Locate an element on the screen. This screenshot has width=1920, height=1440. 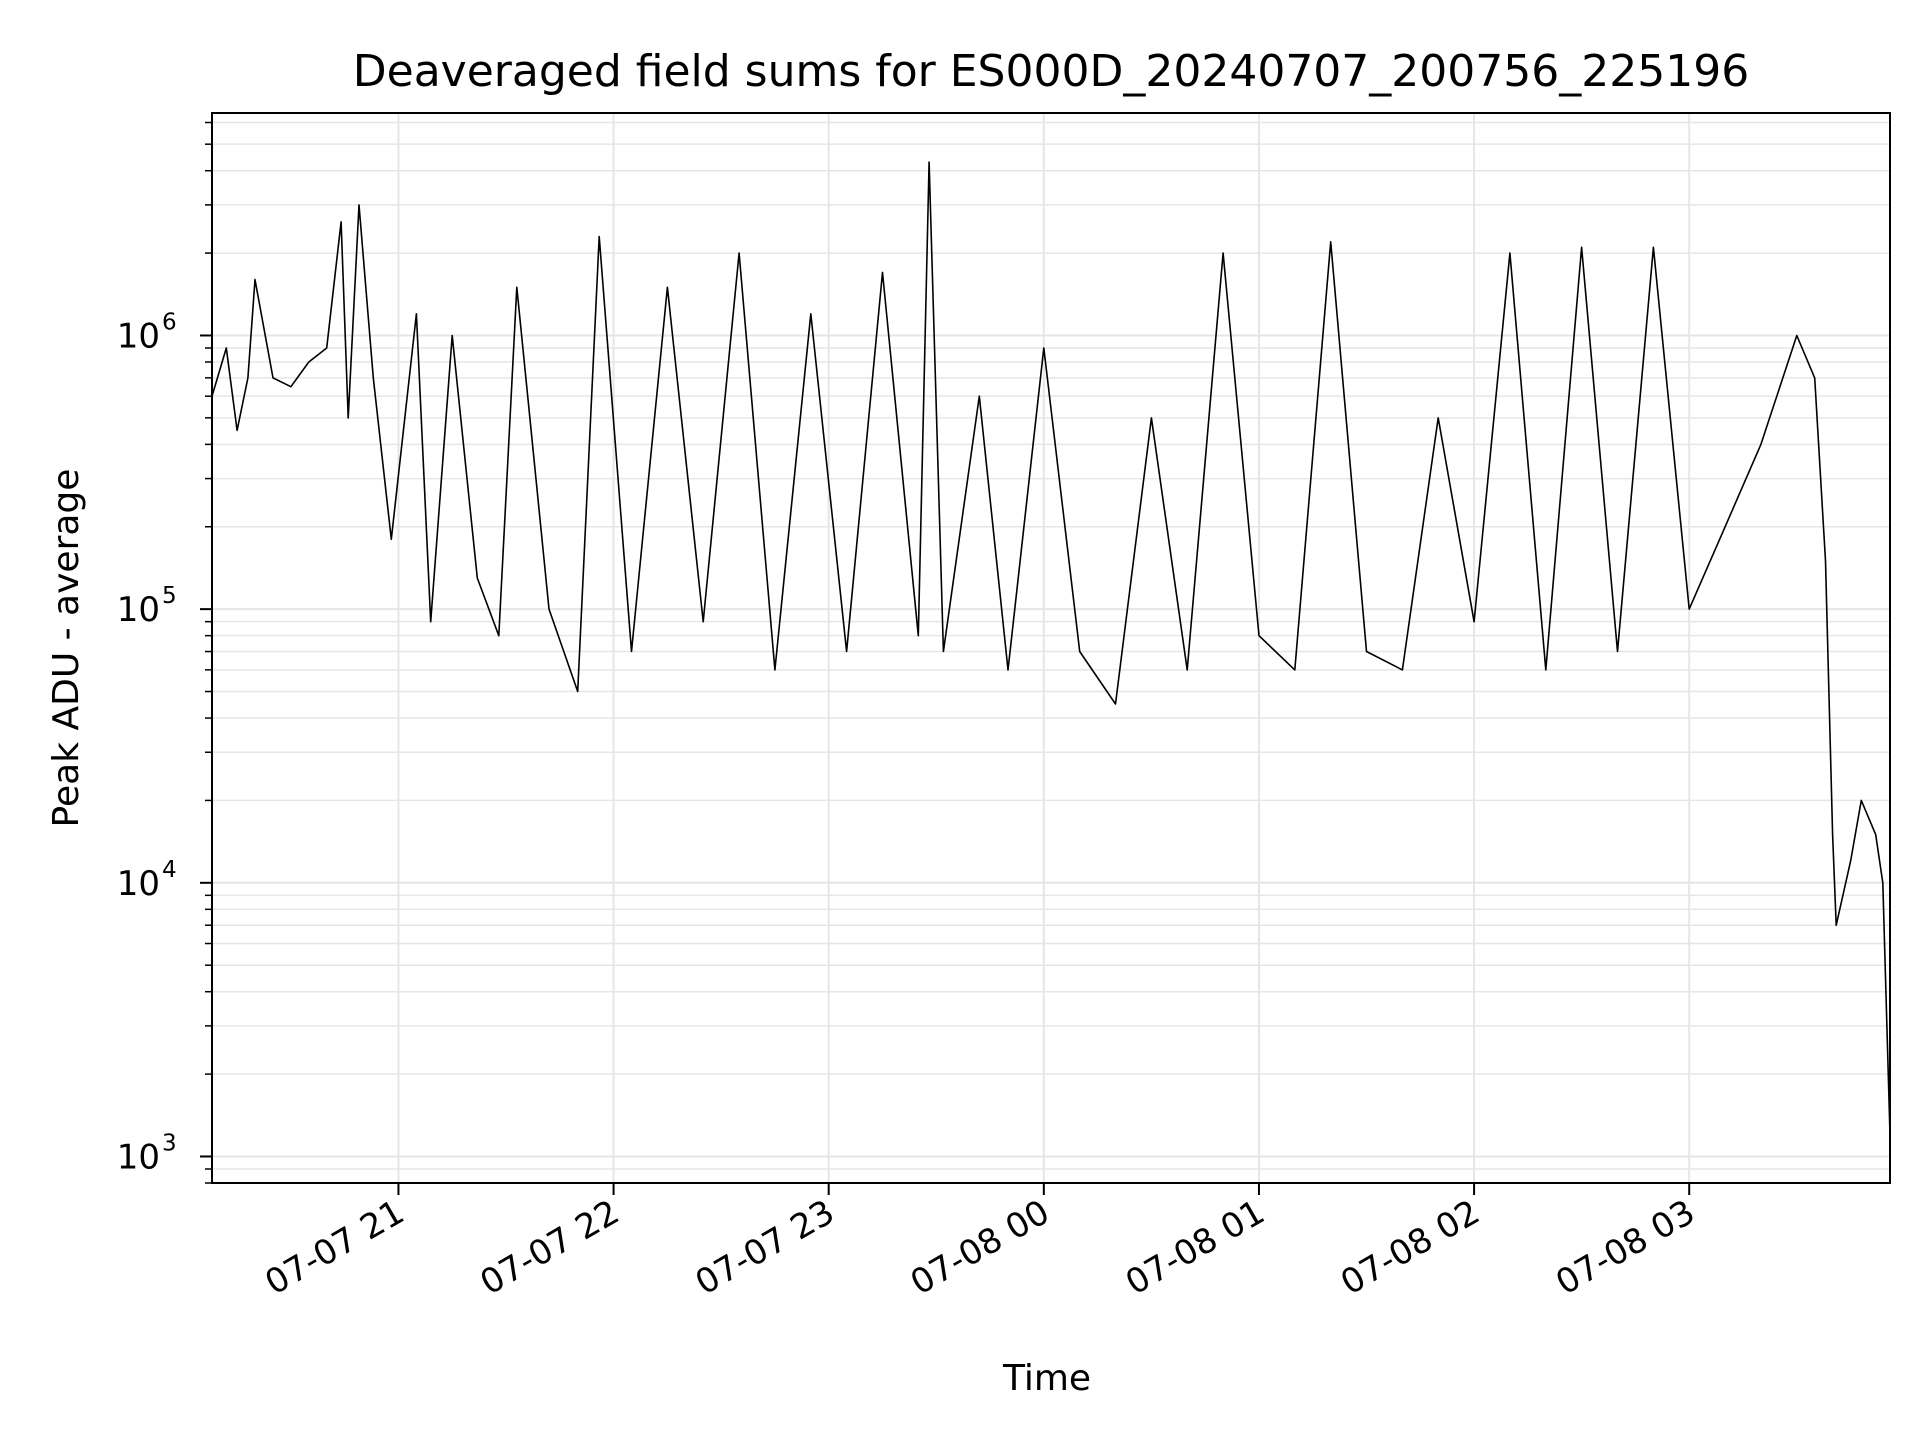
x-axis-label: Time is located at coordinates (1046, 1378).